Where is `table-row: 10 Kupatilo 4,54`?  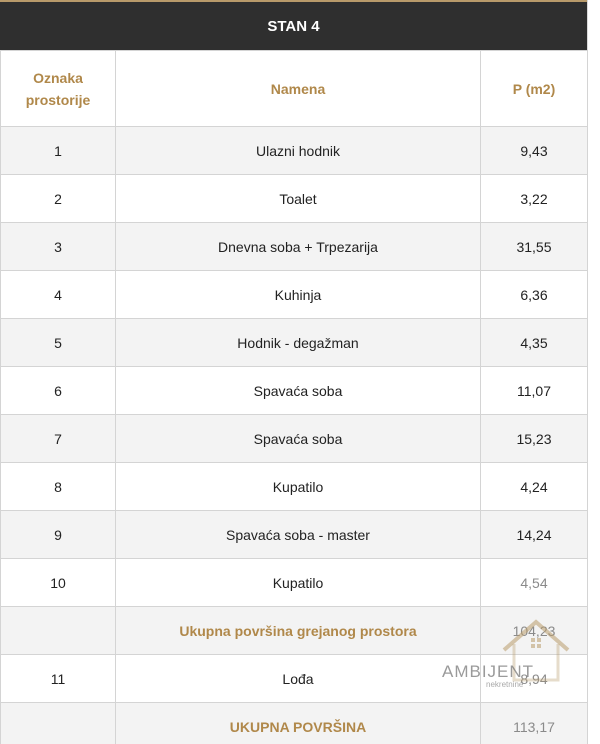 table-row: 10 Kupatilo 4,54 is located at coordinates (294, 582).